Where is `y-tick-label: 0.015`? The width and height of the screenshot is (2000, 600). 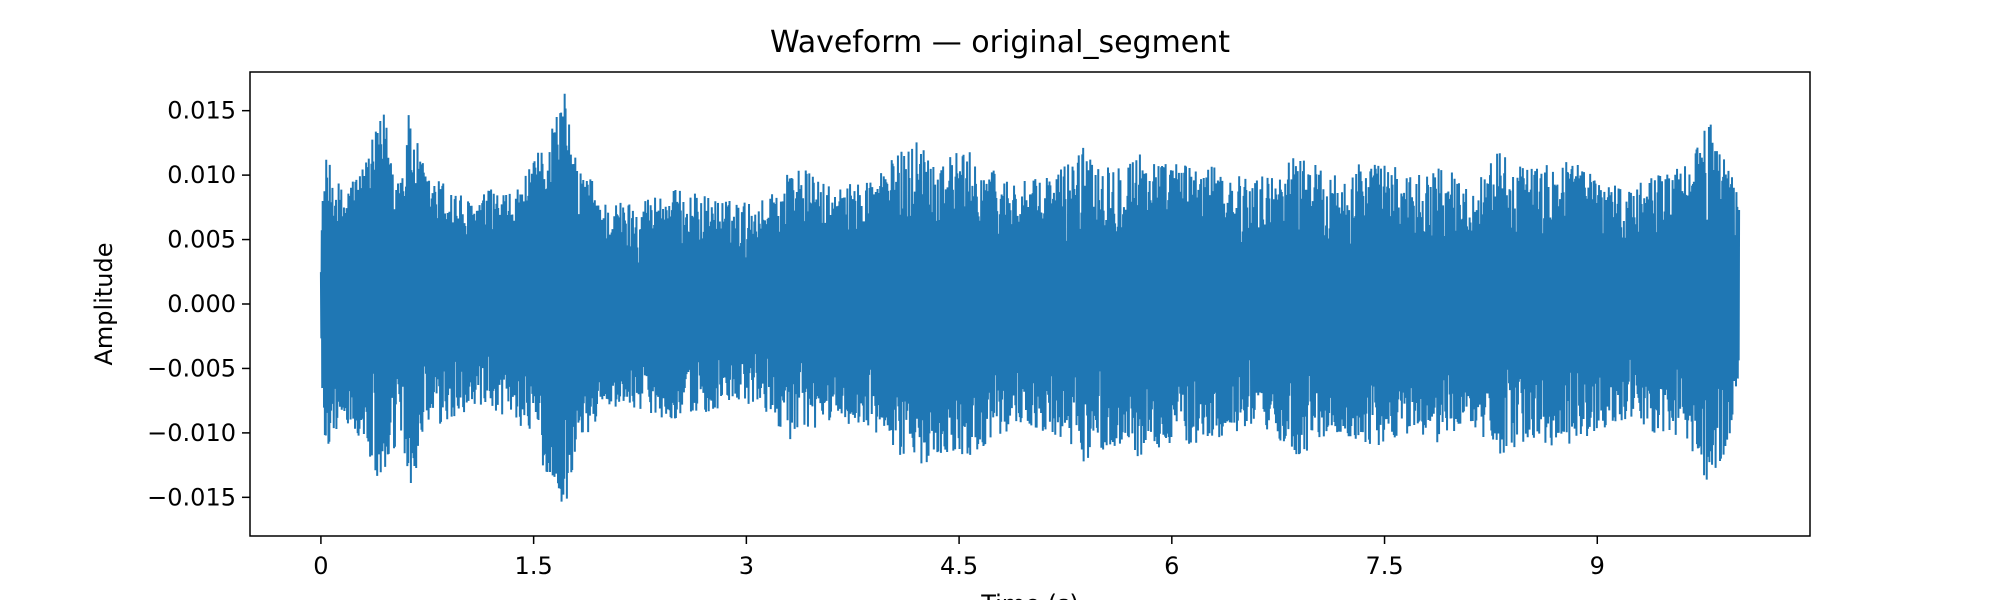
y-tick-label: 0.015 is located at coordinates (201, 111).